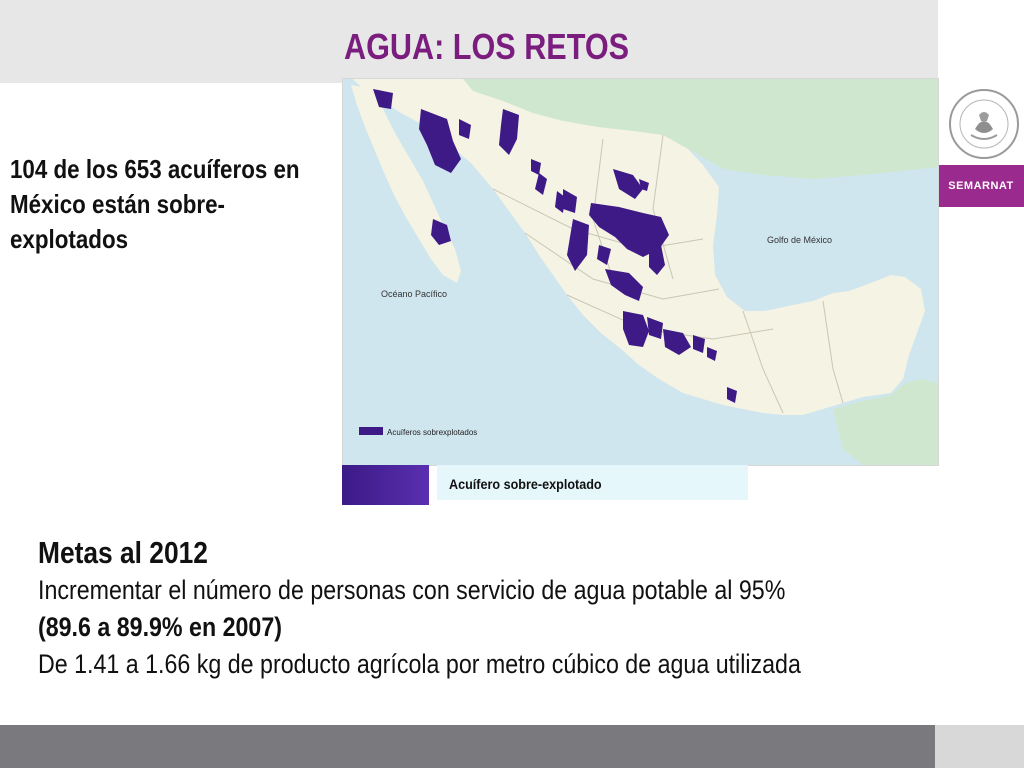 The width and height of the screenshot is (1024, 768). Describe the element at coordinates (700, 129) in the screenshot. I see `usa-landmass` at that location.